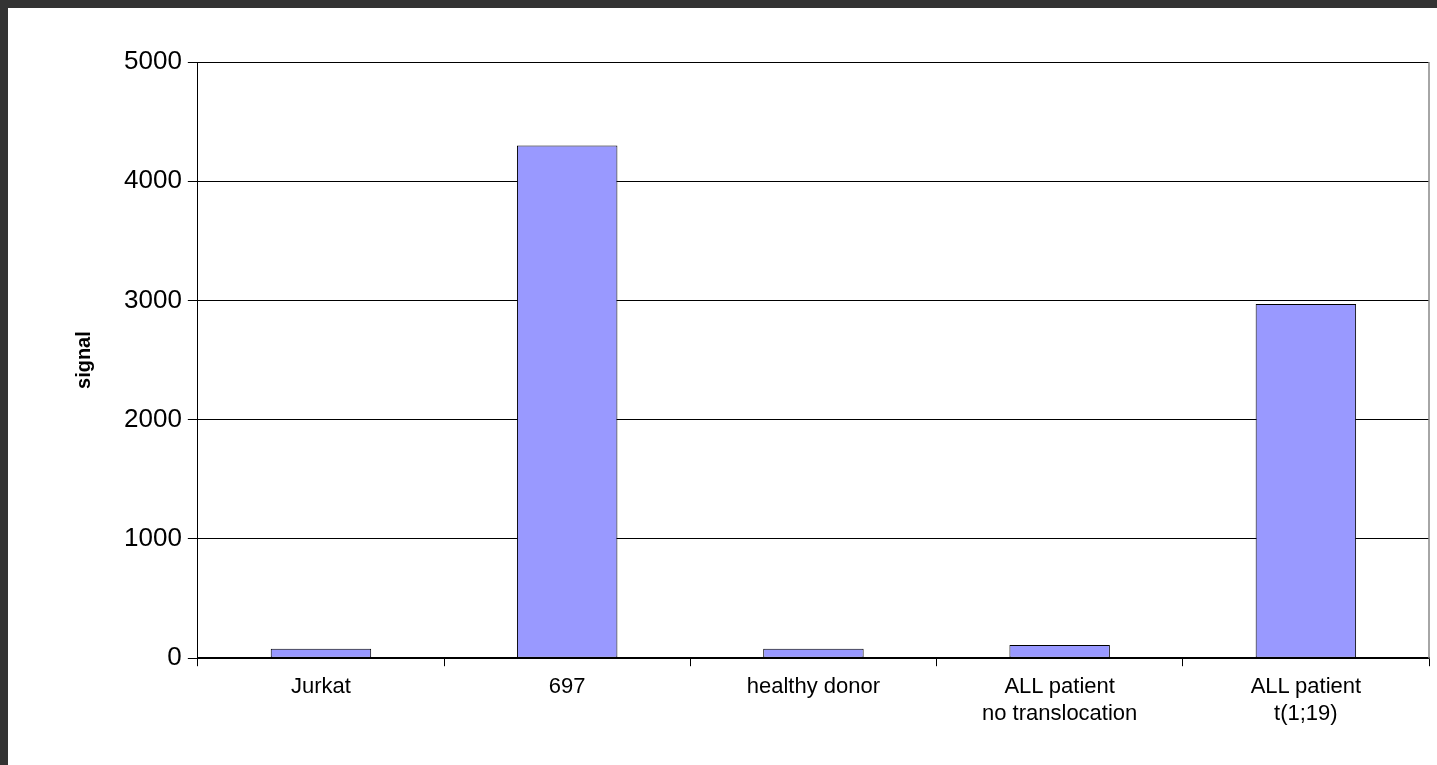 Image resolution: width=1437 pixels, height=765 pixels. What do you see at coordinates (813, 686) in the screenshot?
I see `x-tick-label: healthy donor` at bounding box center [813, 686].